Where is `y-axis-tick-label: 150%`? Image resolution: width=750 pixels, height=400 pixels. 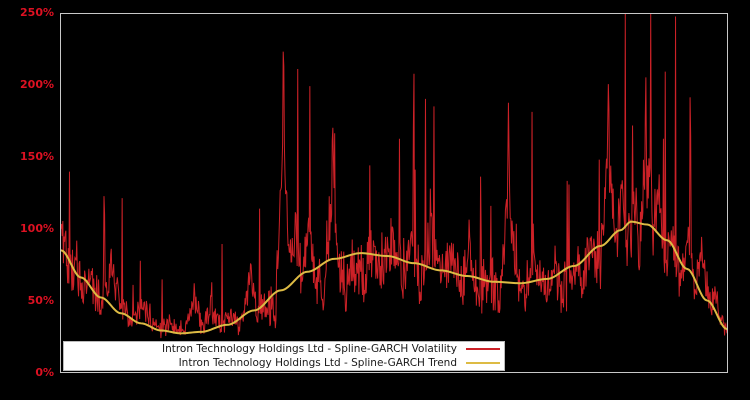
y-axis-tick-label: 150% is located at coordinates (37, 156).